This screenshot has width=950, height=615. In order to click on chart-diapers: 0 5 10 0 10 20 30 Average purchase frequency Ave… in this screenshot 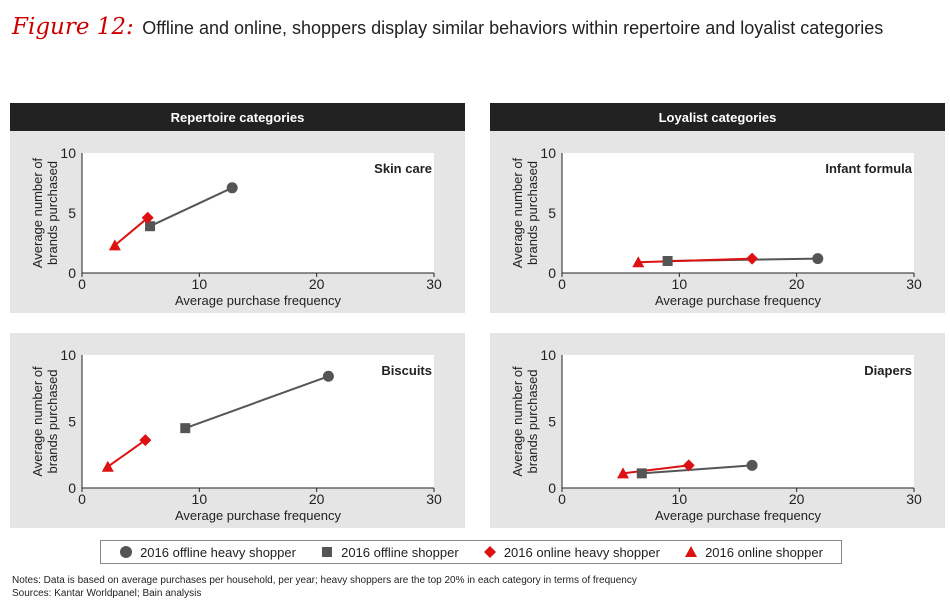, I will do `click(716, 435)`.